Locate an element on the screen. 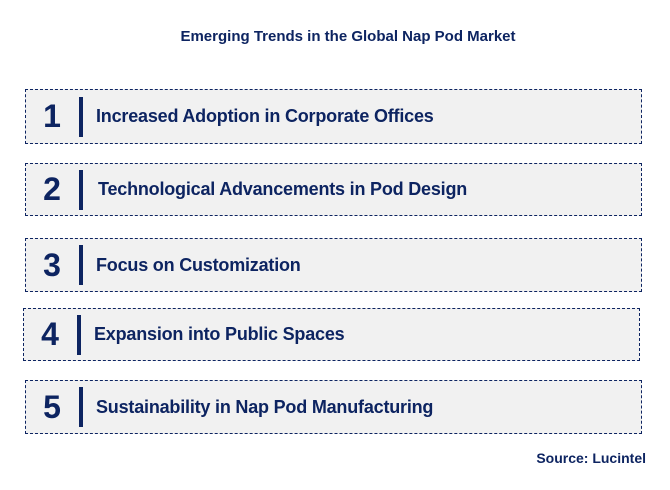  trend-item-3: 3 Focus on Customization is located at coordinates (333, 265).